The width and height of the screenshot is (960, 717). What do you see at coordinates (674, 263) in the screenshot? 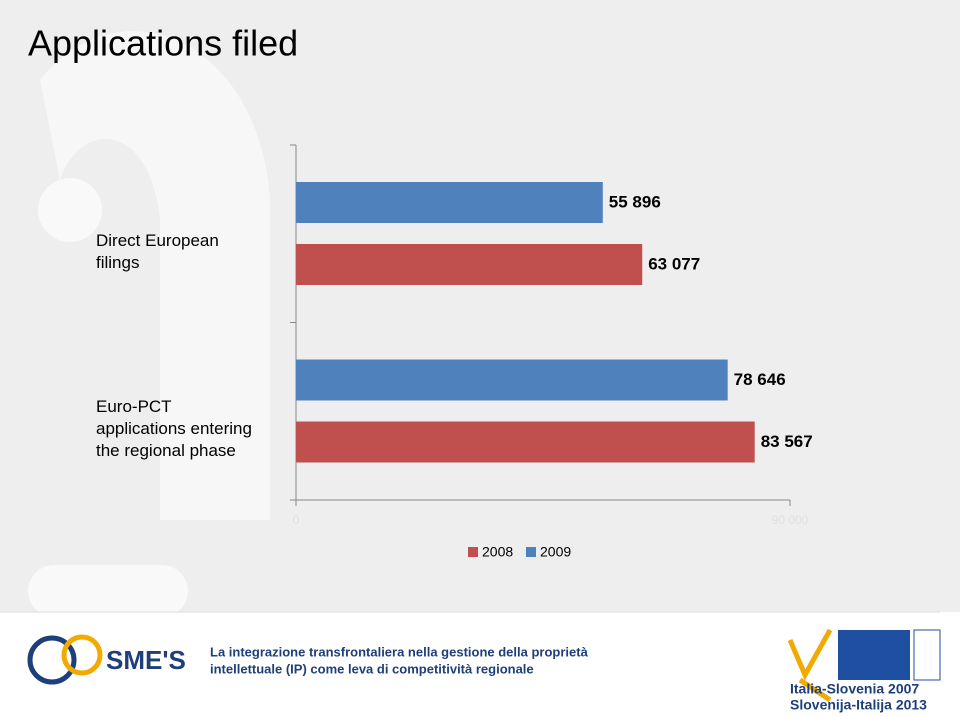
I see `value-label: 63 077` at bounding box center [674, 263].